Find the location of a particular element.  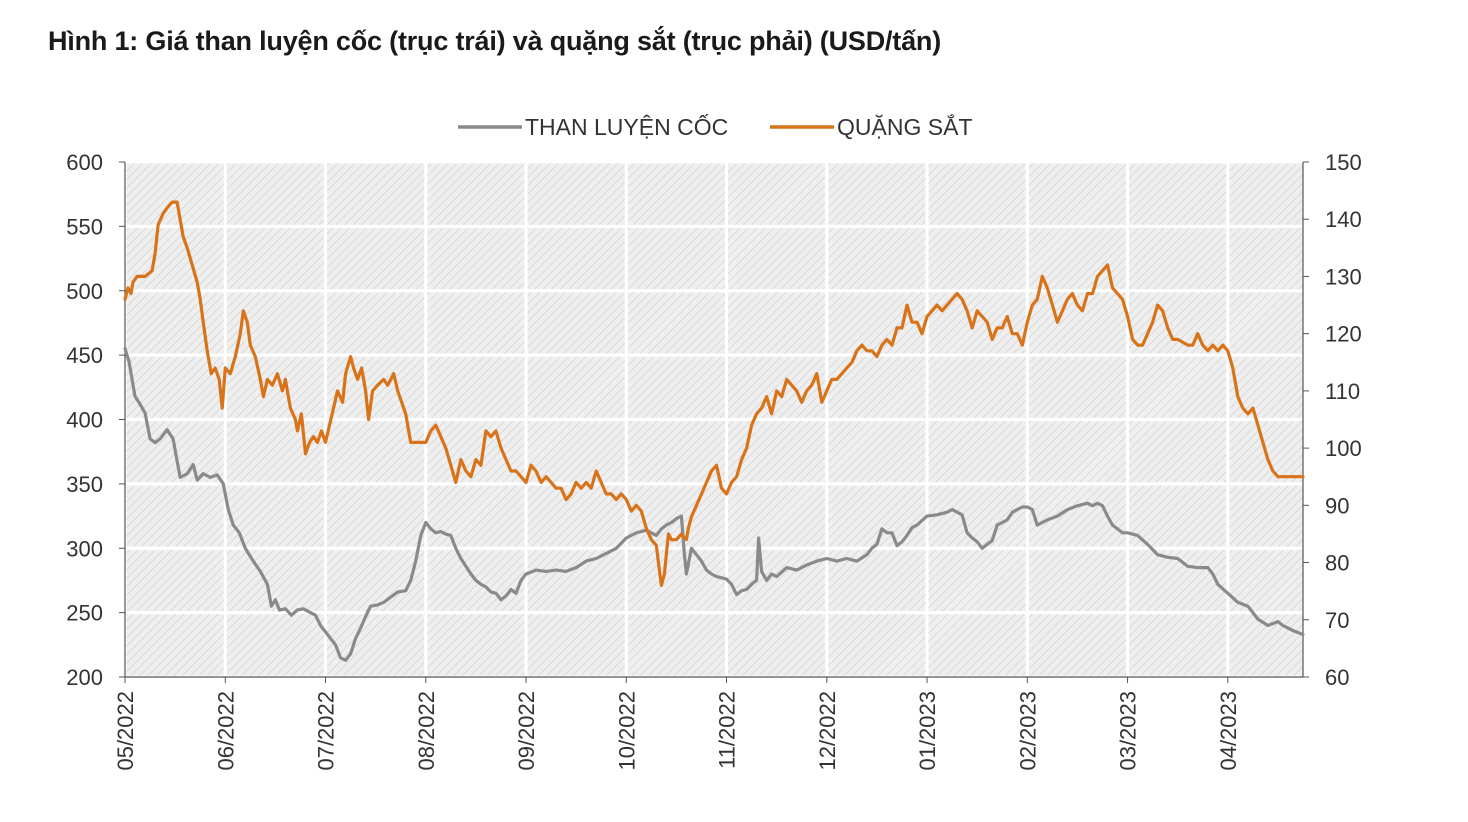

x-tick-label: 05/2022 is located at coordinates (125, 731).